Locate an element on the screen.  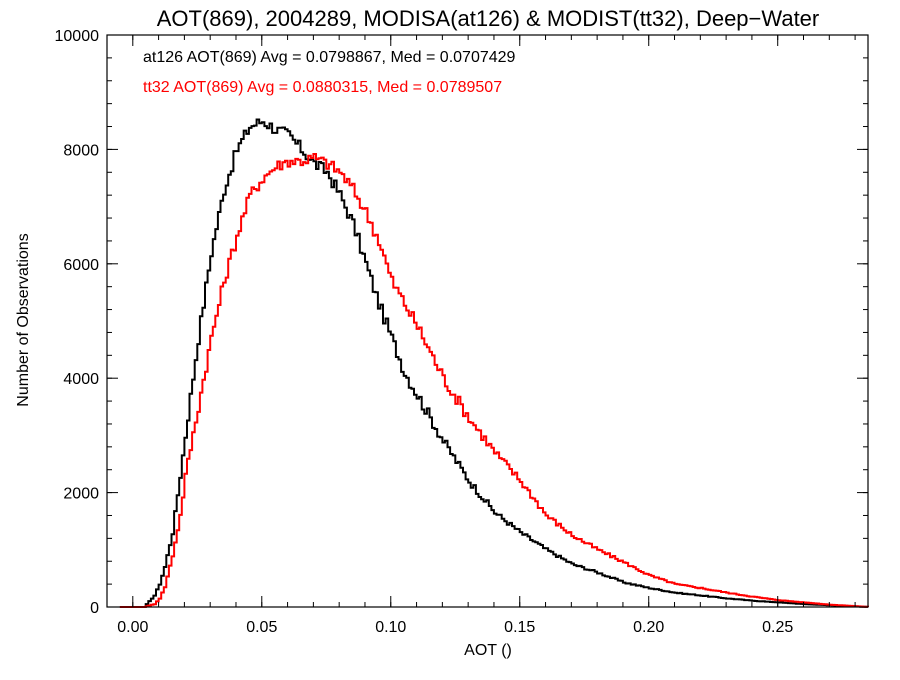
y-tick-label: 10000 is located at coordinates (77, 36).